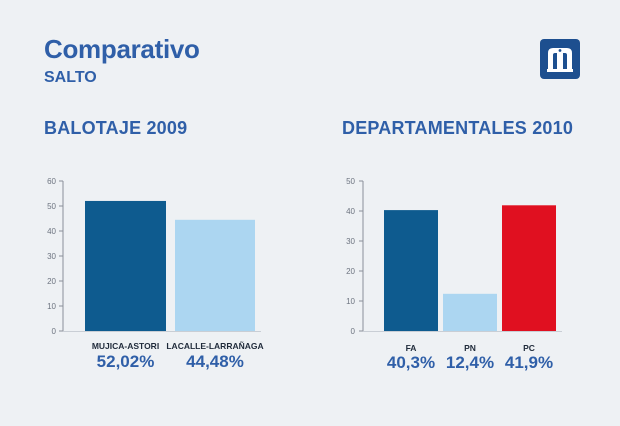 This screenshot has height=426, width=620. I want to click on chart-title-balotaje: BALOTAJE 2009, so click(116, 128).